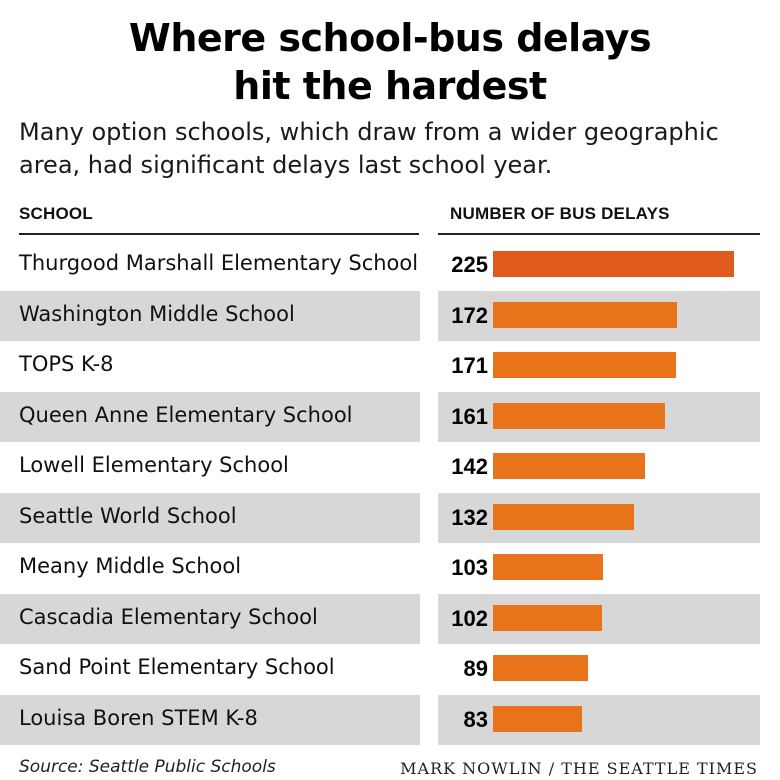 The height and width of the screenshot is (780, 780). Describe the element at coordinates (168, 616) in the screenshot. I see `category-label: Cascadia Elementary School` at that location.